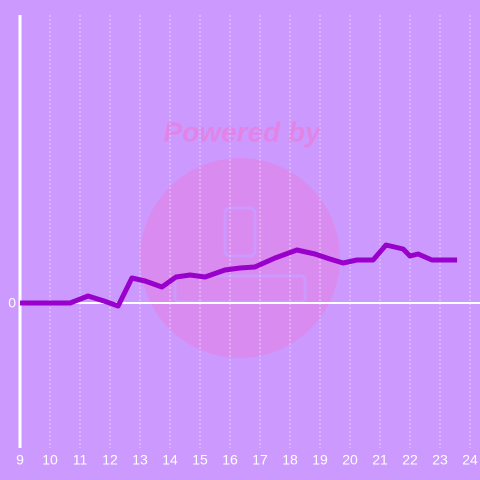  I want to click on x-tick-label: 17, so click(260, 460).